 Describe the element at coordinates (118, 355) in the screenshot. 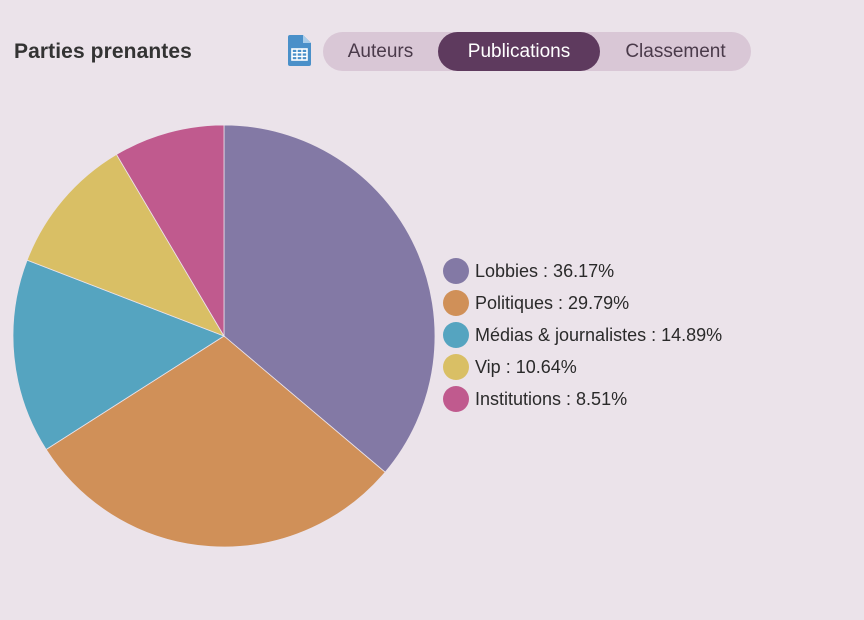

I see `pie-slice-m-dias-journalistes` at that location.